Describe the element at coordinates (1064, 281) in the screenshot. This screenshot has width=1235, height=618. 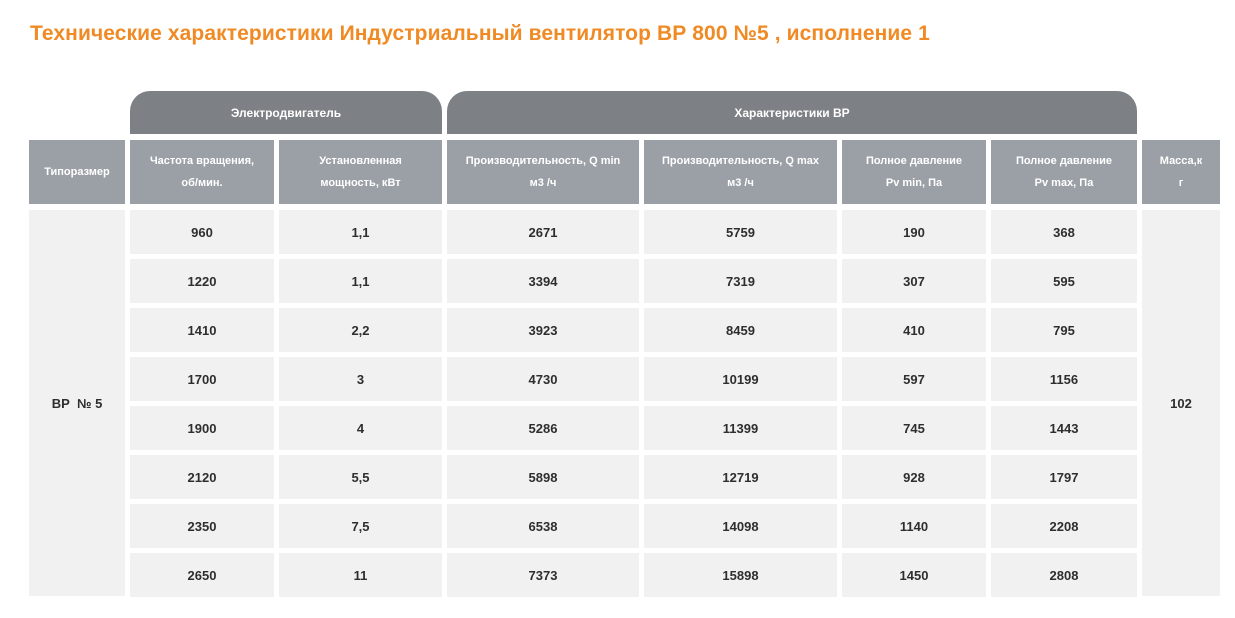
I see `table-cell-pv-max: 595` at that location.